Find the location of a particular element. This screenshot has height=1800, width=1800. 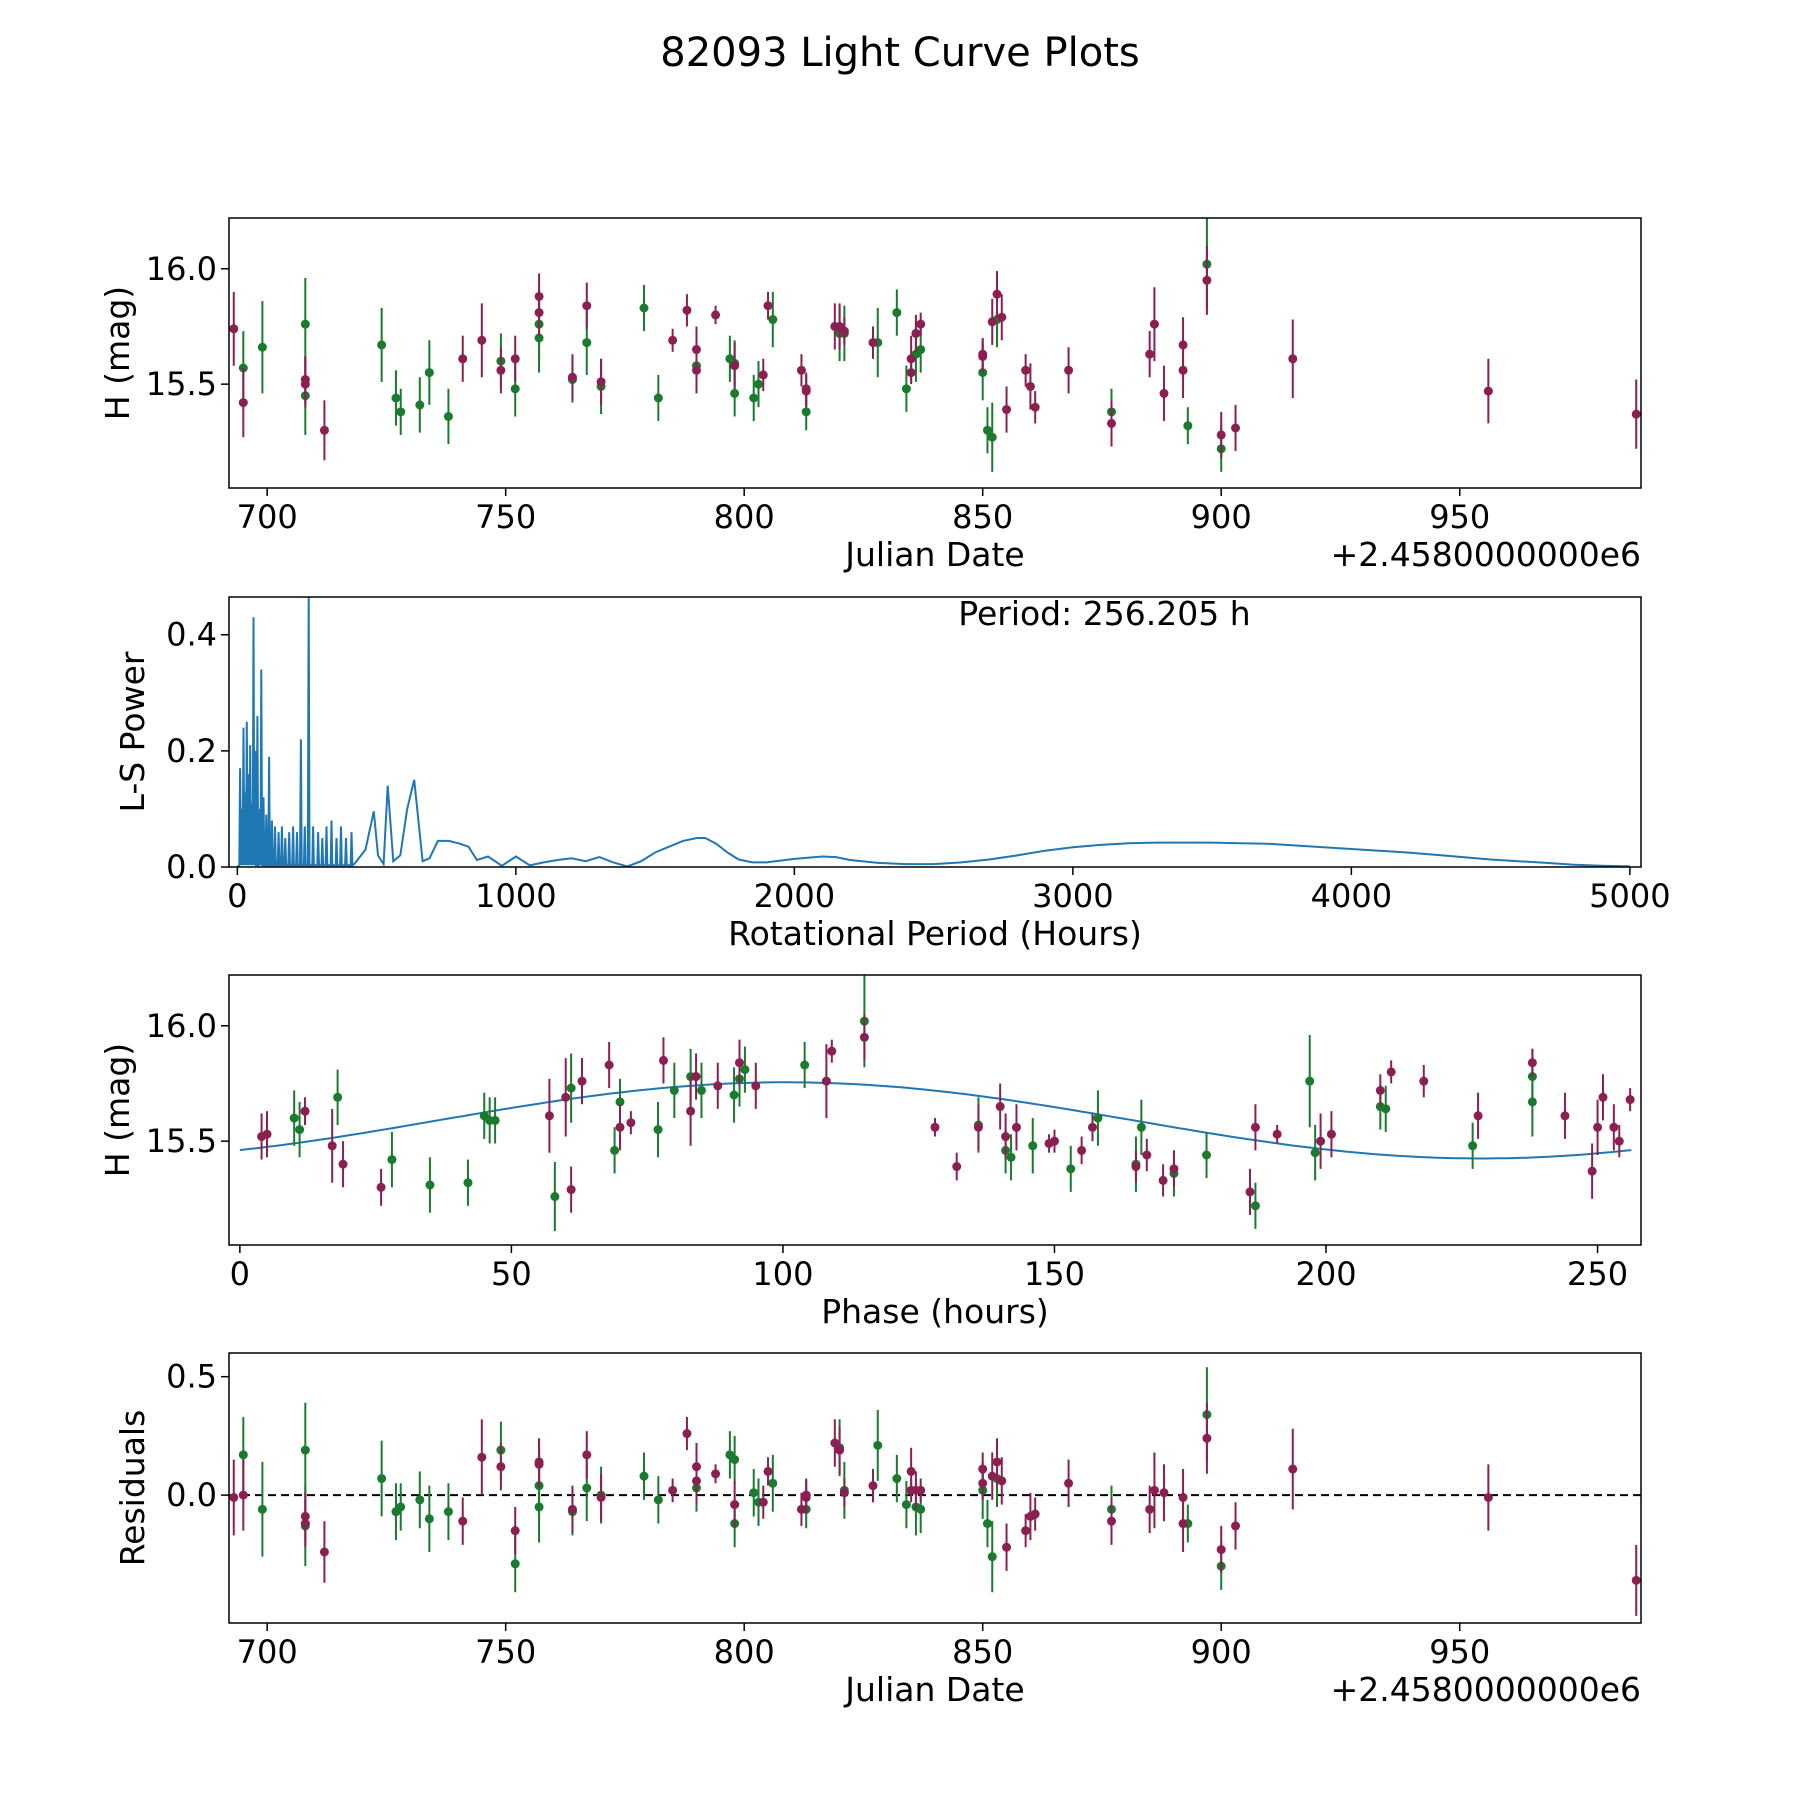

x-tick-label: 4000 is located at coordinates (1351, 896).